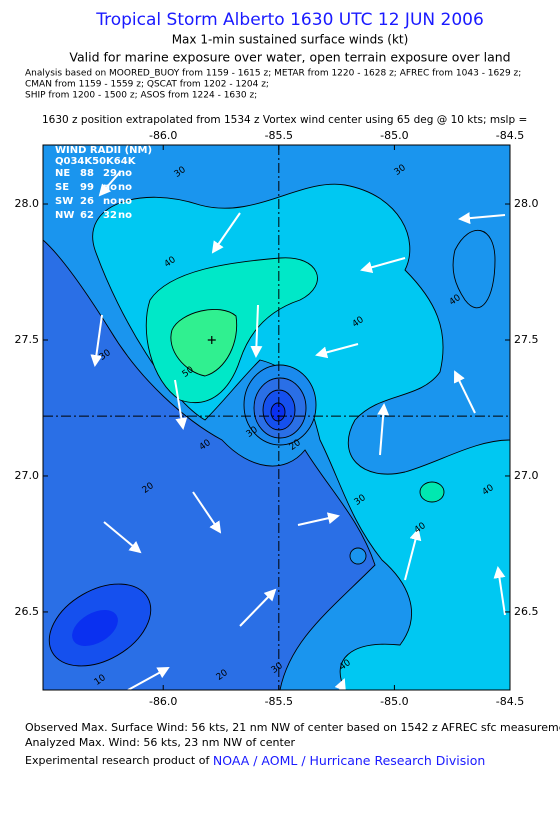 Image resolution: width=560 pixels, height=815 pixels. Describe the element at coordinates (87, 173) in the screenshot. I see `wind-radii-cell: 88` at that location.